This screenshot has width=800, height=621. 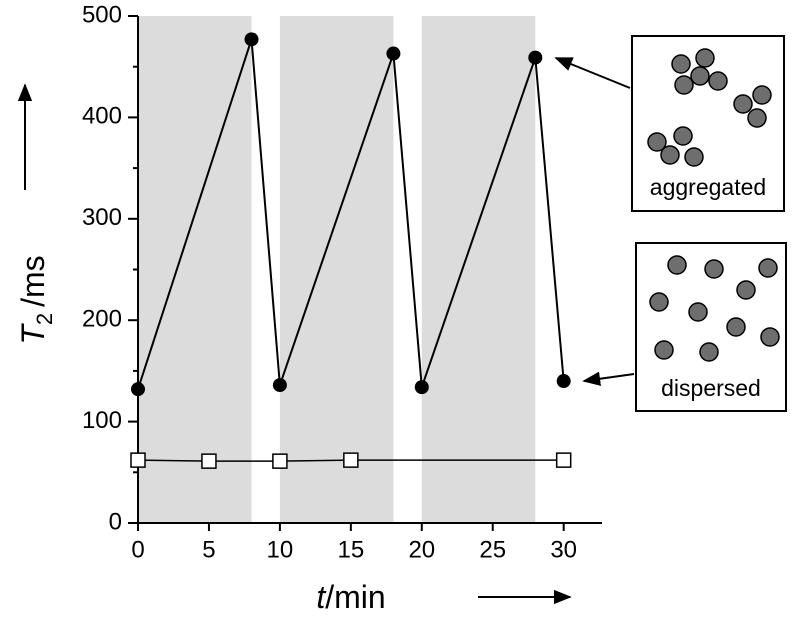 I want to click on annotation: dispersed, so click(x=711, y=388).